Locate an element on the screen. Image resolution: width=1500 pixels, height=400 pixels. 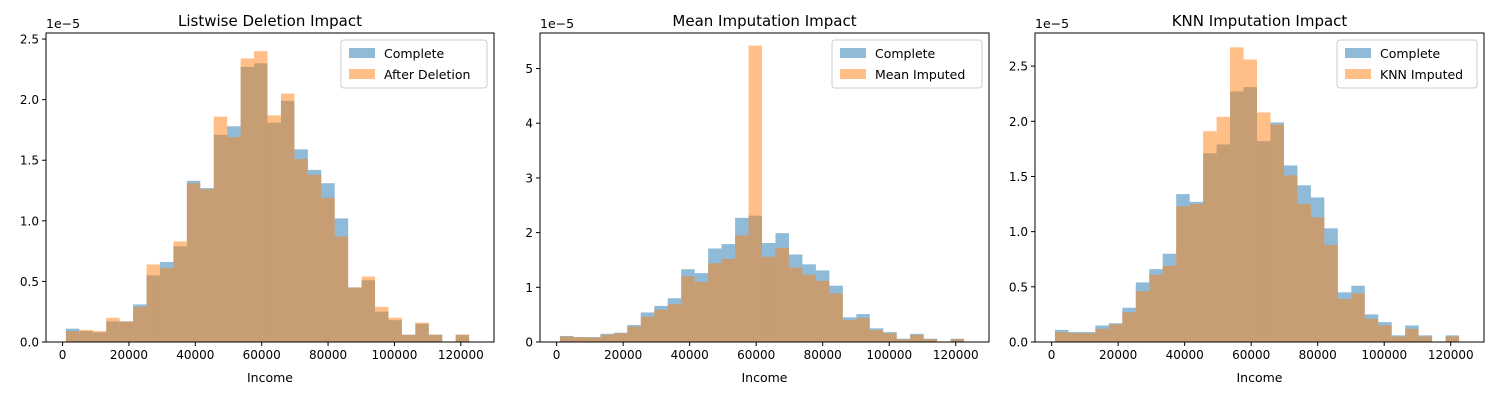
legend: Complete KNN Imputed is located at coordinates (1407, 64).